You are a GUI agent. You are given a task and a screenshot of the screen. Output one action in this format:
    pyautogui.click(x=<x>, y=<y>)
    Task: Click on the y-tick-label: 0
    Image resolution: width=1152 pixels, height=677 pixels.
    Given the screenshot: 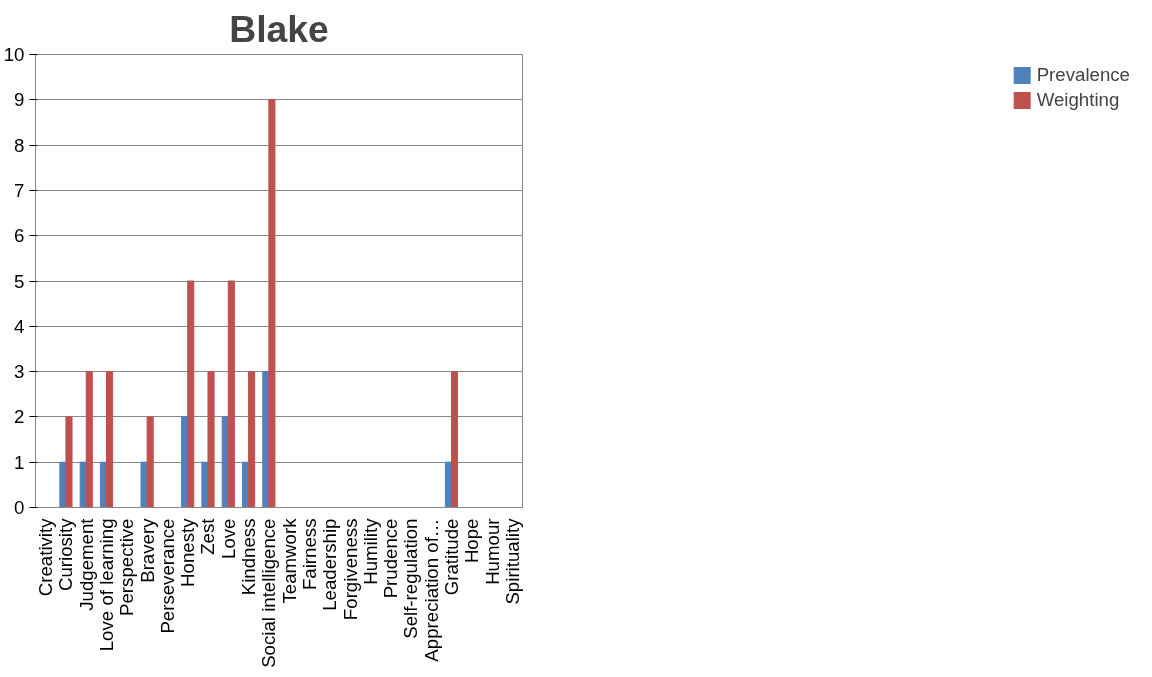 What is the action you would take?
    pyautogui.click(x=19, y=507)
    